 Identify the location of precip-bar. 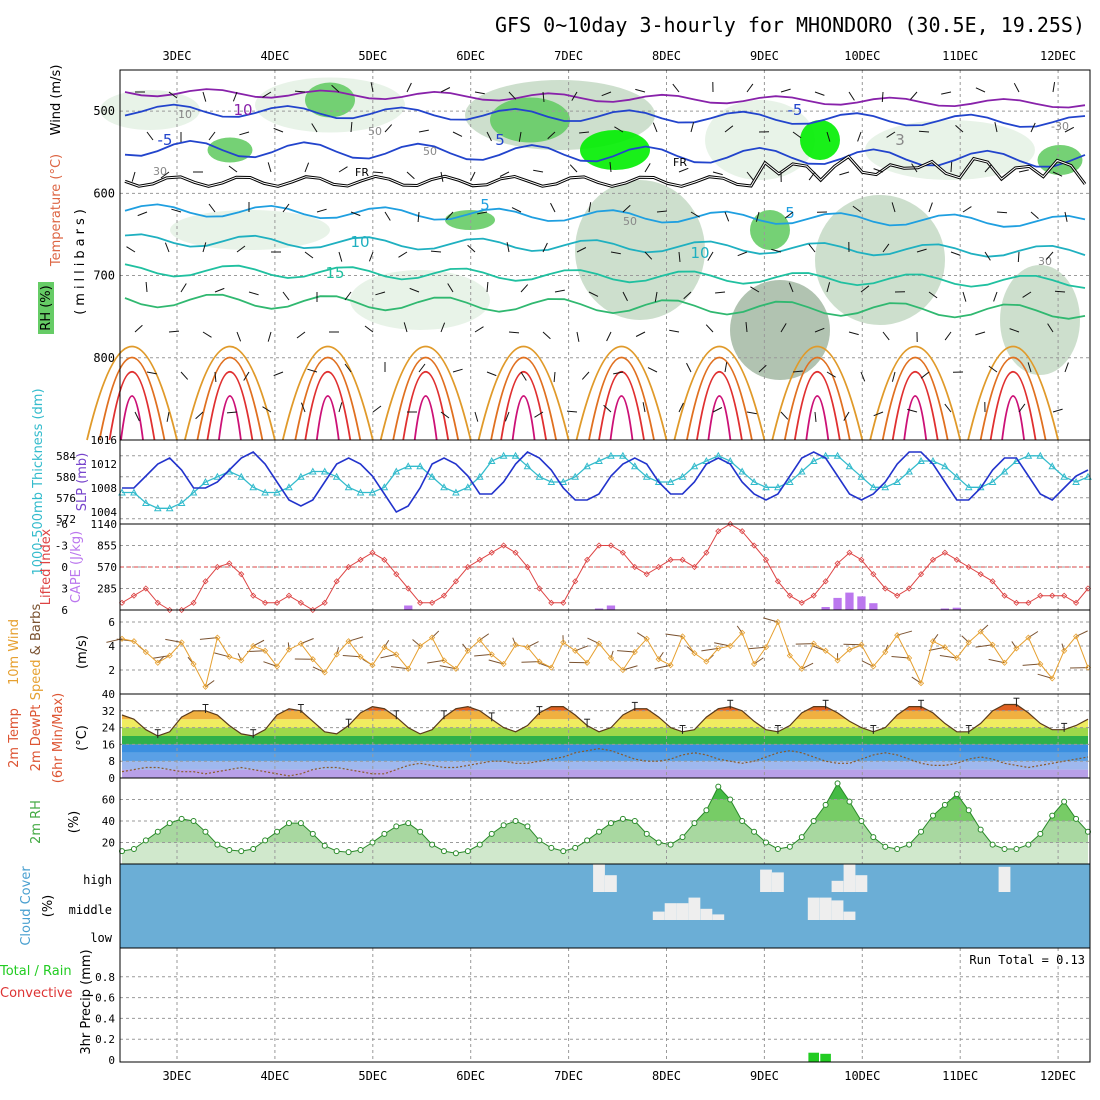
(813, 1057).